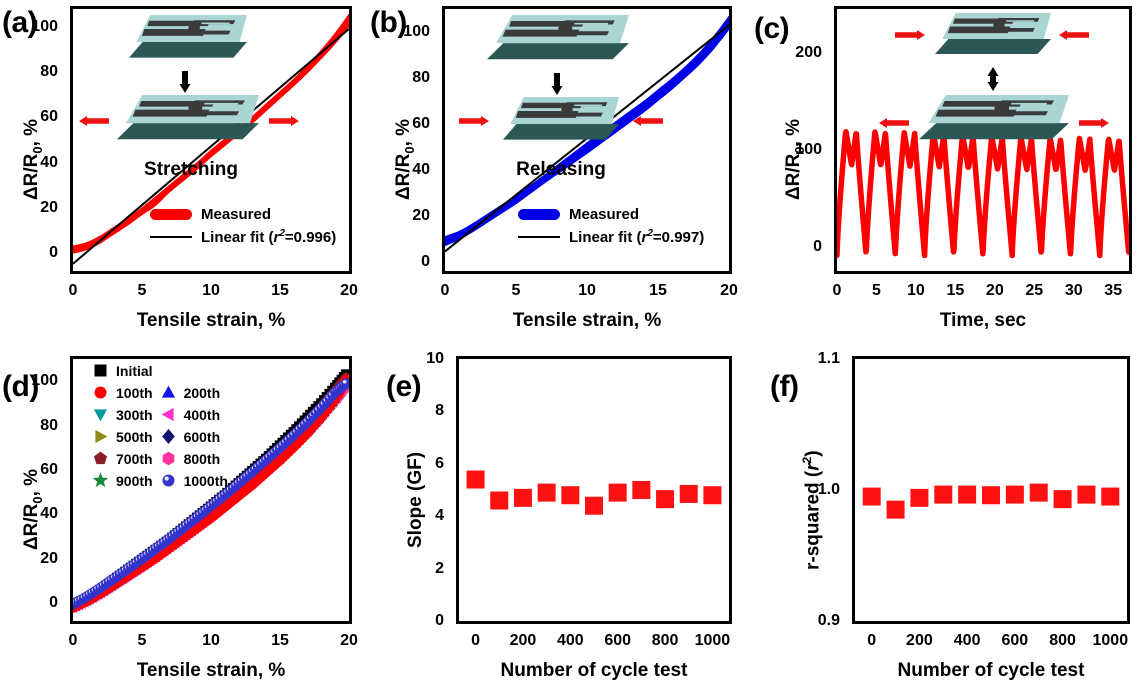  I want to click on x-axis-title-a: Tensile strain, %, so click(211, 320).